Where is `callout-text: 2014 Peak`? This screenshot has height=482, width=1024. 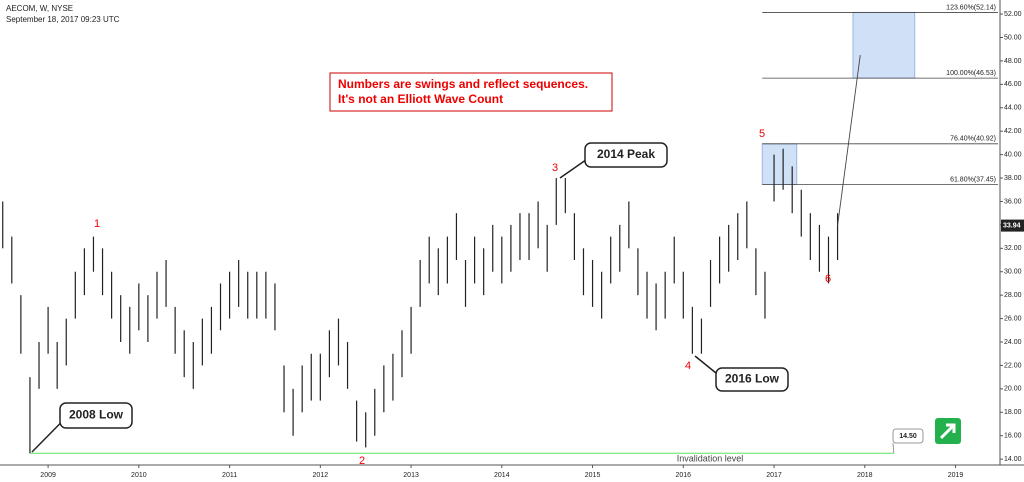
callout-text: 2014 Peak is located at coordinates (626, 154).